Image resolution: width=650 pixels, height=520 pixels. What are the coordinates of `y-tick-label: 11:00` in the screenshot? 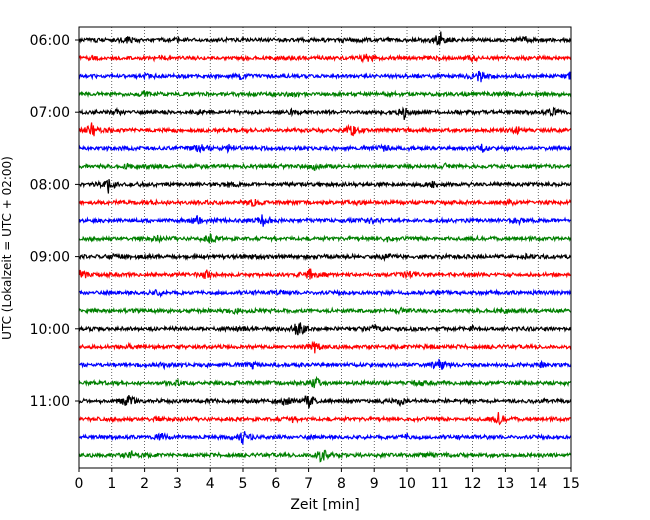 It's located at (50, 402).